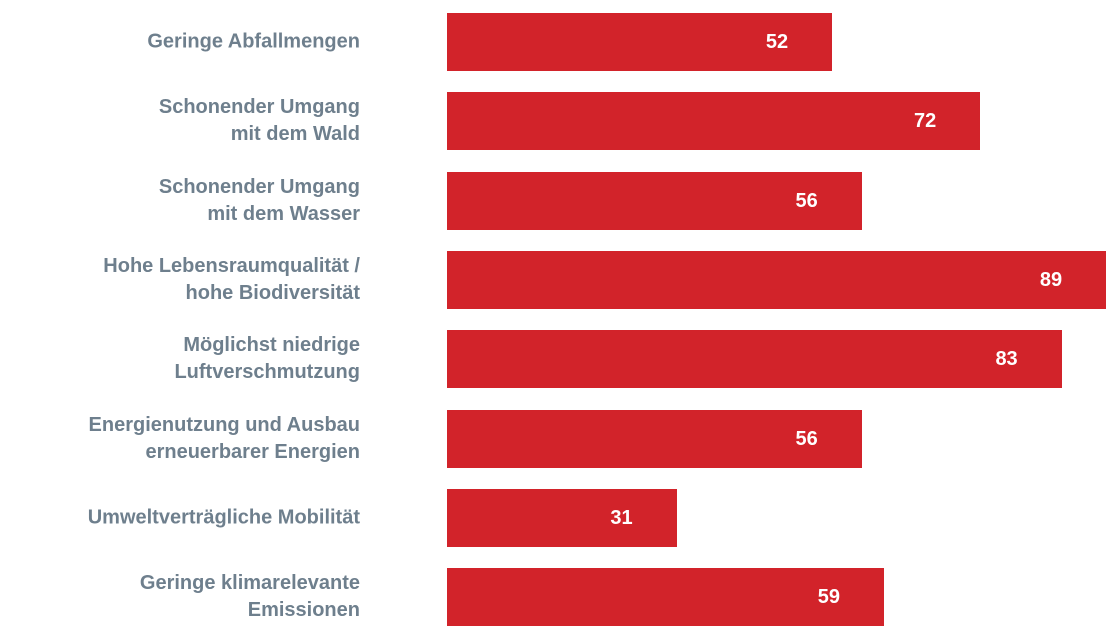 Image resolution: width=1108 pixels, height=626 pixels. Describe the element at coordinates (621, 517) in the screenshot. I see `value-label: 31` at that location.